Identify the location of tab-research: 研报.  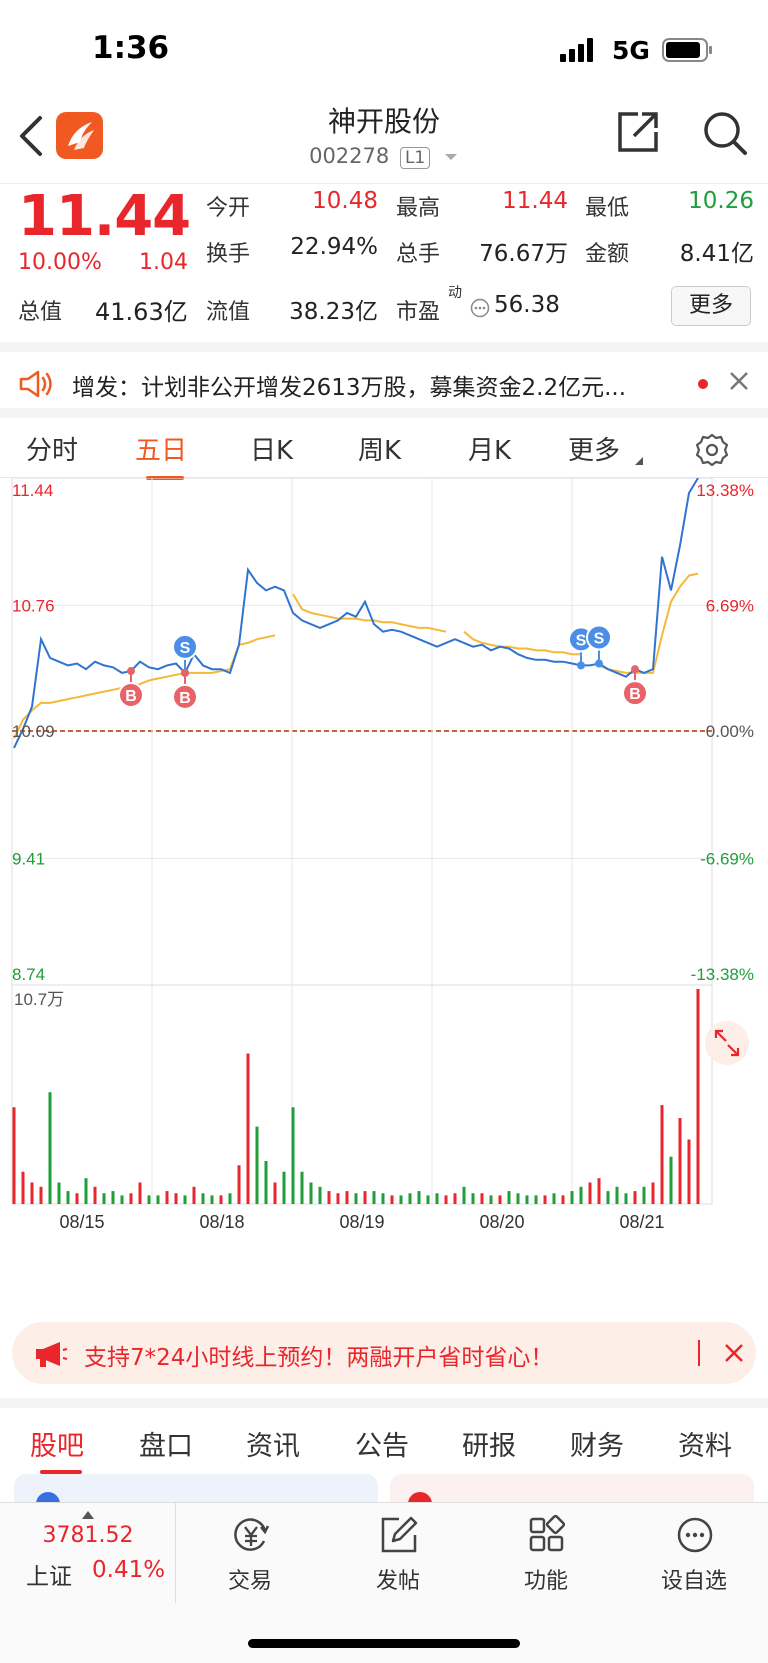
(489, 1446).